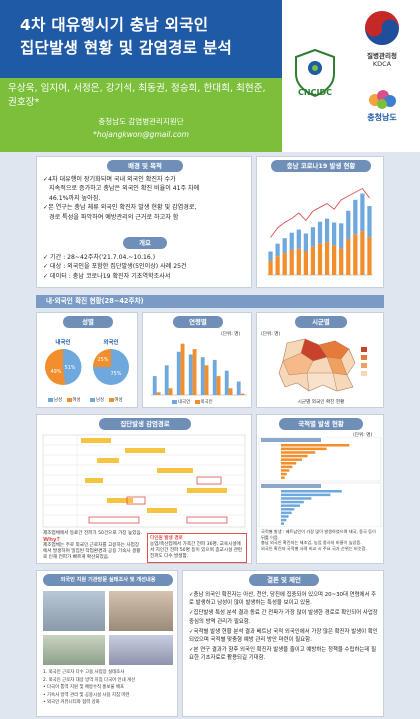  Describe the element at coordinates (118, 400) in the screenshot. I see `sex-legend-d: 여성` at that location.